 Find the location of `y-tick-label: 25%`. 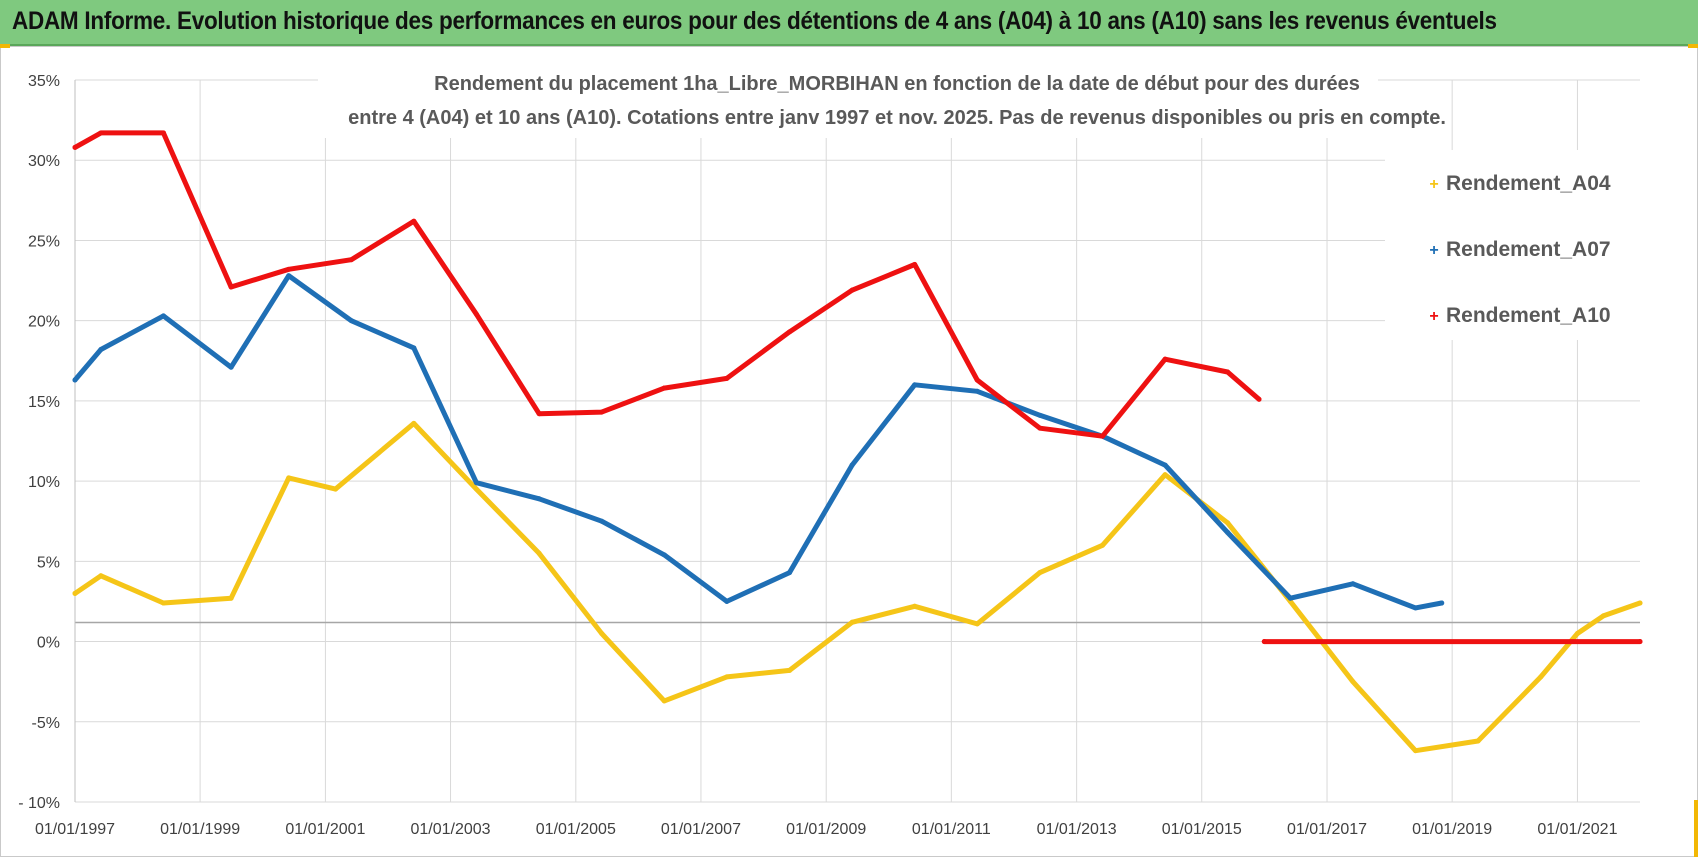

y-tick-label: 25% is located at coordinates (44, 241).